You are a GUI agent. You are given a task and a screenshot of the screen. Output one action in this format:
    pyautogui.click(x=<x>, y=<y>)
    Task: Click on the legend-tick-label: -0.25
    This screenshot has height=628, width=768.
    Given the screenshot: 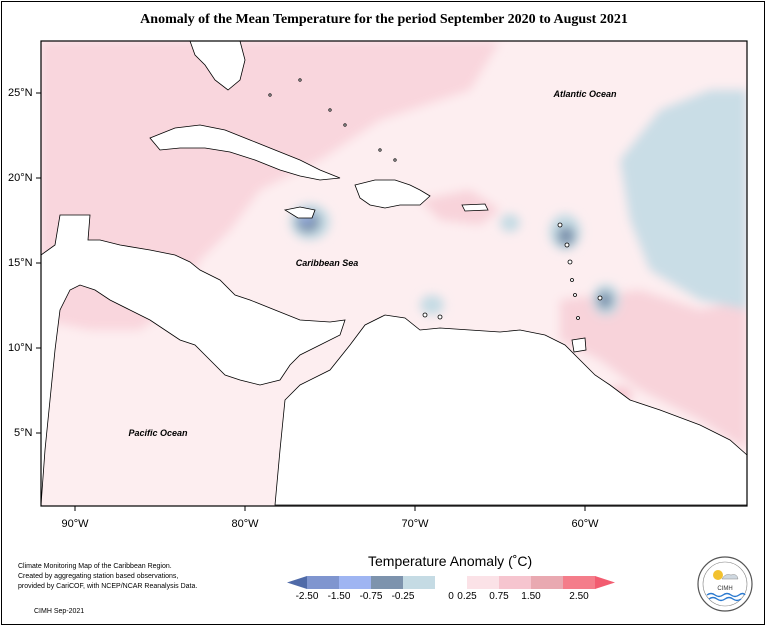 What is the action you would take?
    pyautogui.click(x=403, y=596)
    